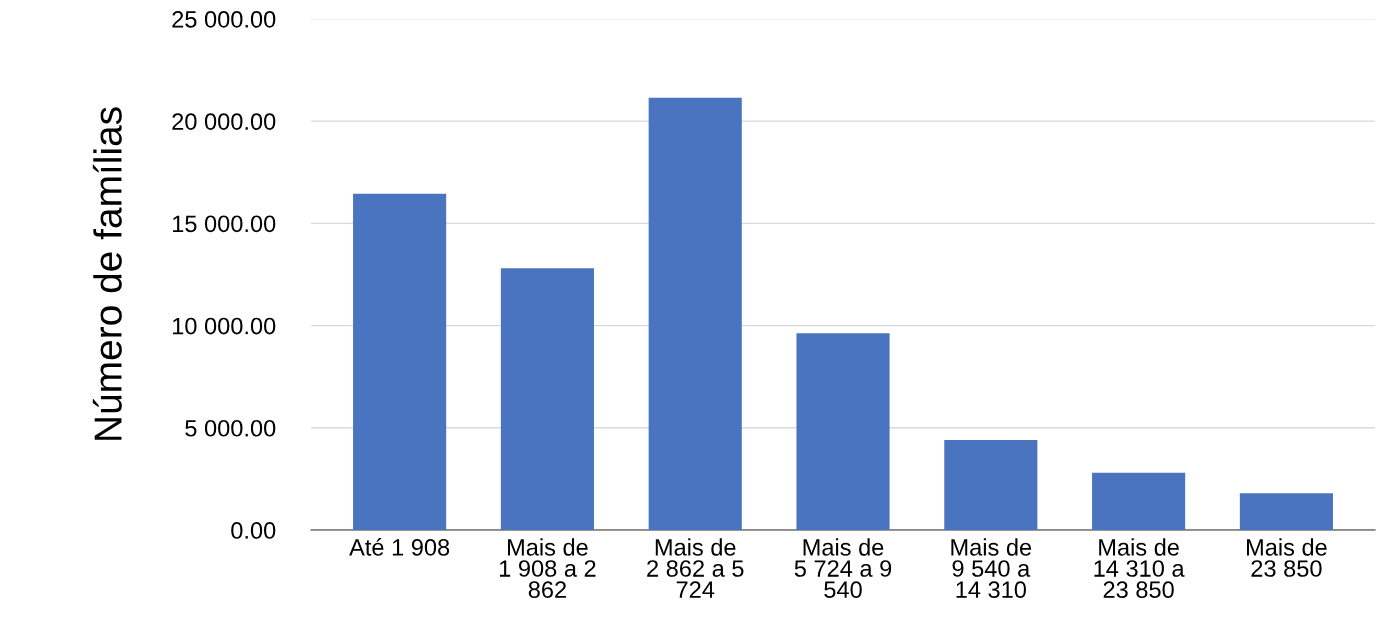 The width and height of the screenshot is (1382, 631). Describe the element at coordinates (1139, 568) in the screenshot. I see `x-tick-label: Mais de 14 310 a 23 850` at that location.